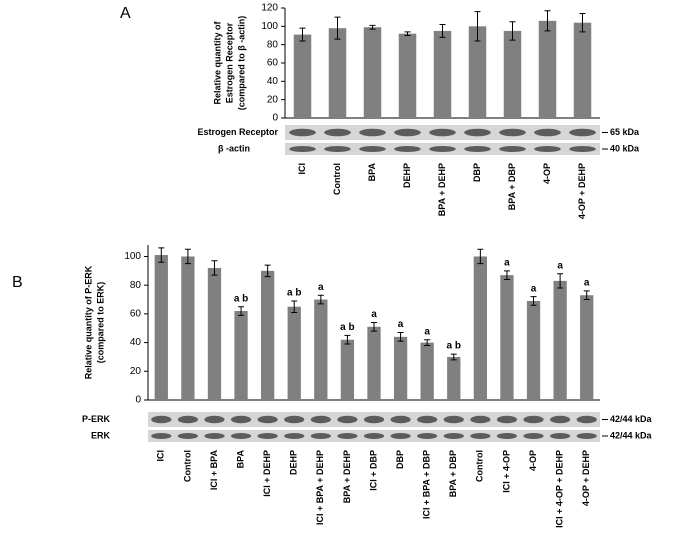 The image size is (681, 538). I want to click on blot-label: ERK, so click(101, 435).